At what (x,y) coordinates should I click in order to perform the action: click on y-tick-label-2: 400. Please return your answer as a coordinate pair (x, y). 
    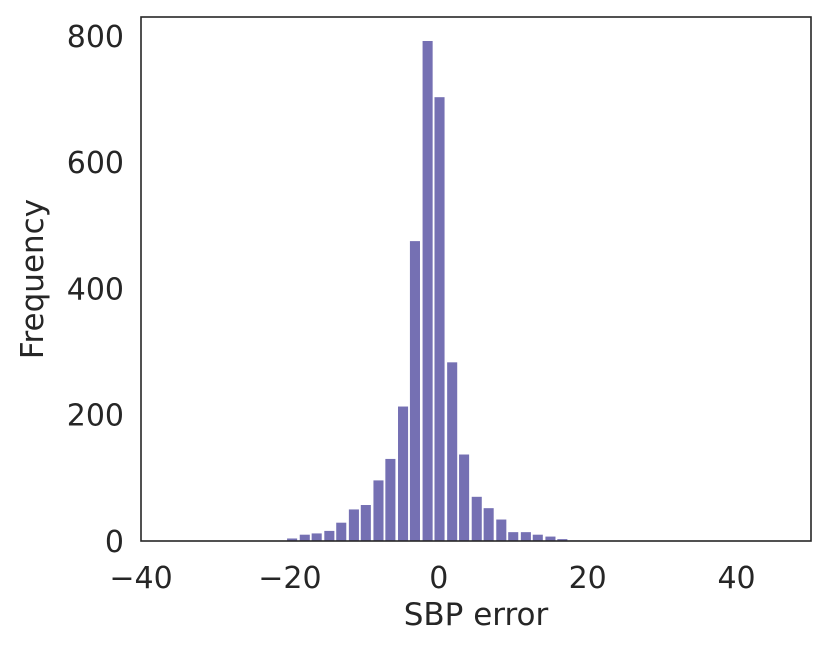
    Looking at the image, I should click on (95, 289).